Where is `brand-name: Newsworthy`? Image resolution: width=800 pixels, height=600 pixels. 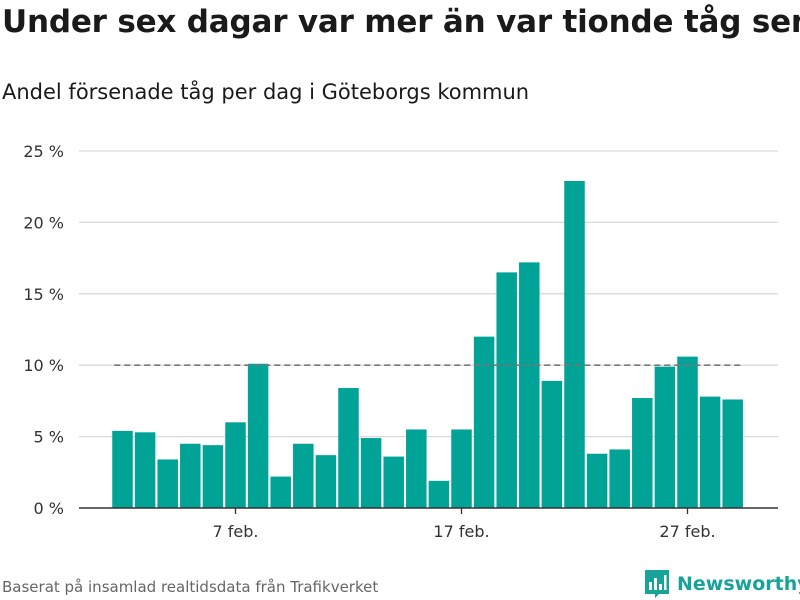
brand-name: Newsworthy is located at coordinates (738, 584).